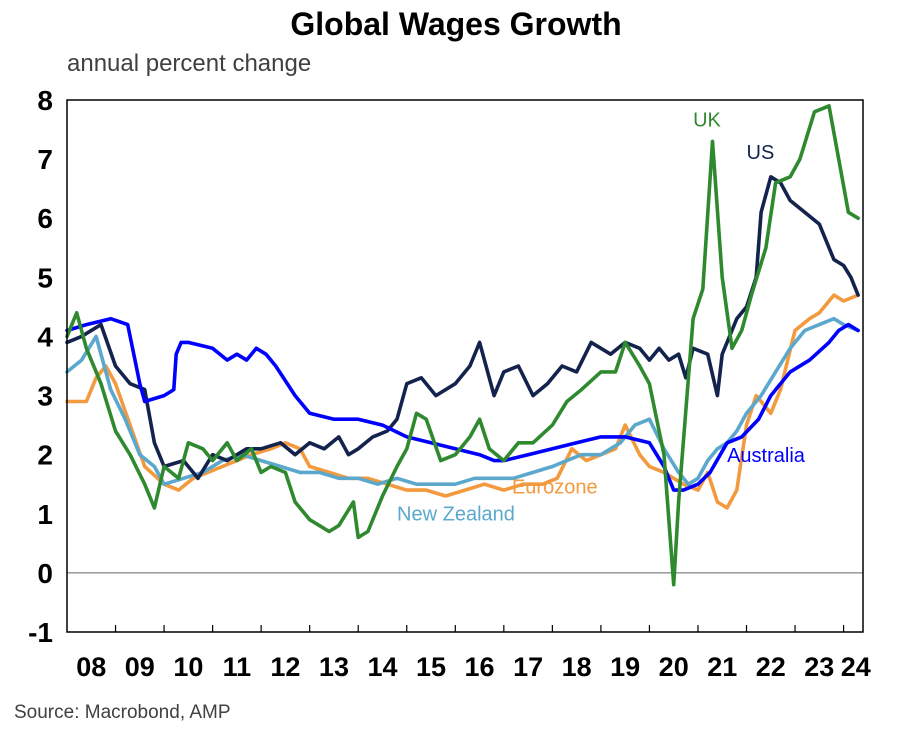  What do you see at coordinates (761, 153) in the screenshot?
I see `series-label-us: US` at bounding box center [761, 153].